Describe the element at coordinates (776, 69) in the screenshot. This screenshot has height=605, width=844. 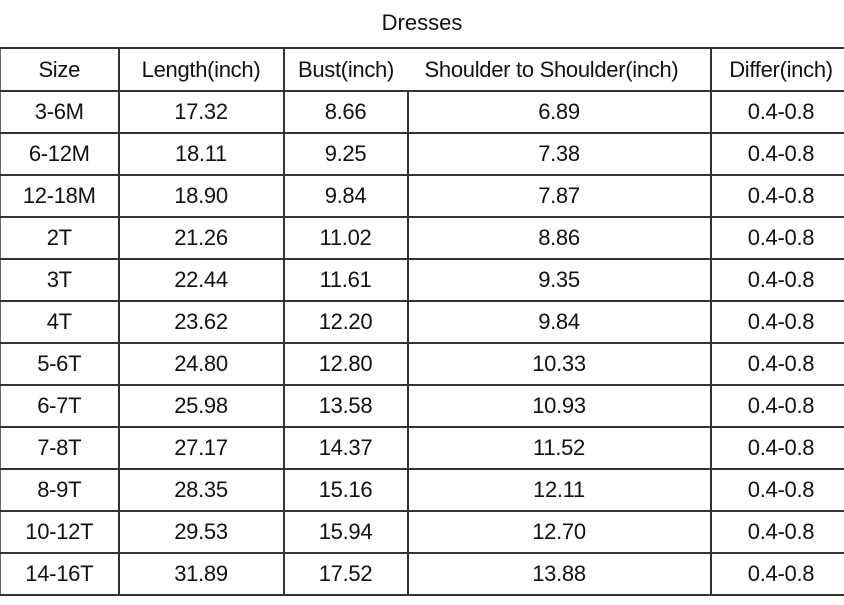
I see `header-differ: Differ(inch)` at that location.